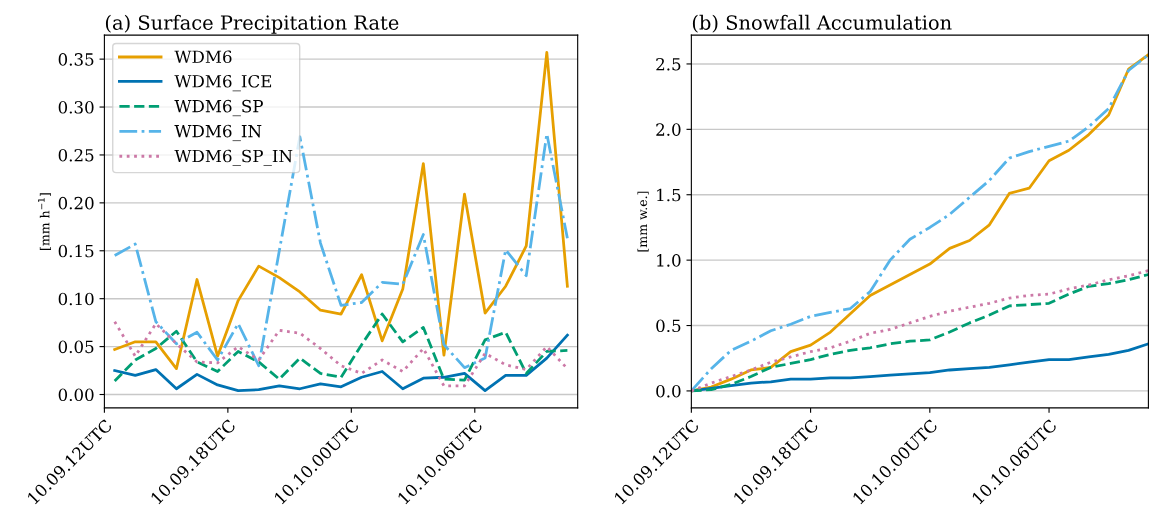 This screenshot has height=525, width=1160. I want to click on chart-title: (a) Surface Precipitation Rate, so click(252, 24).